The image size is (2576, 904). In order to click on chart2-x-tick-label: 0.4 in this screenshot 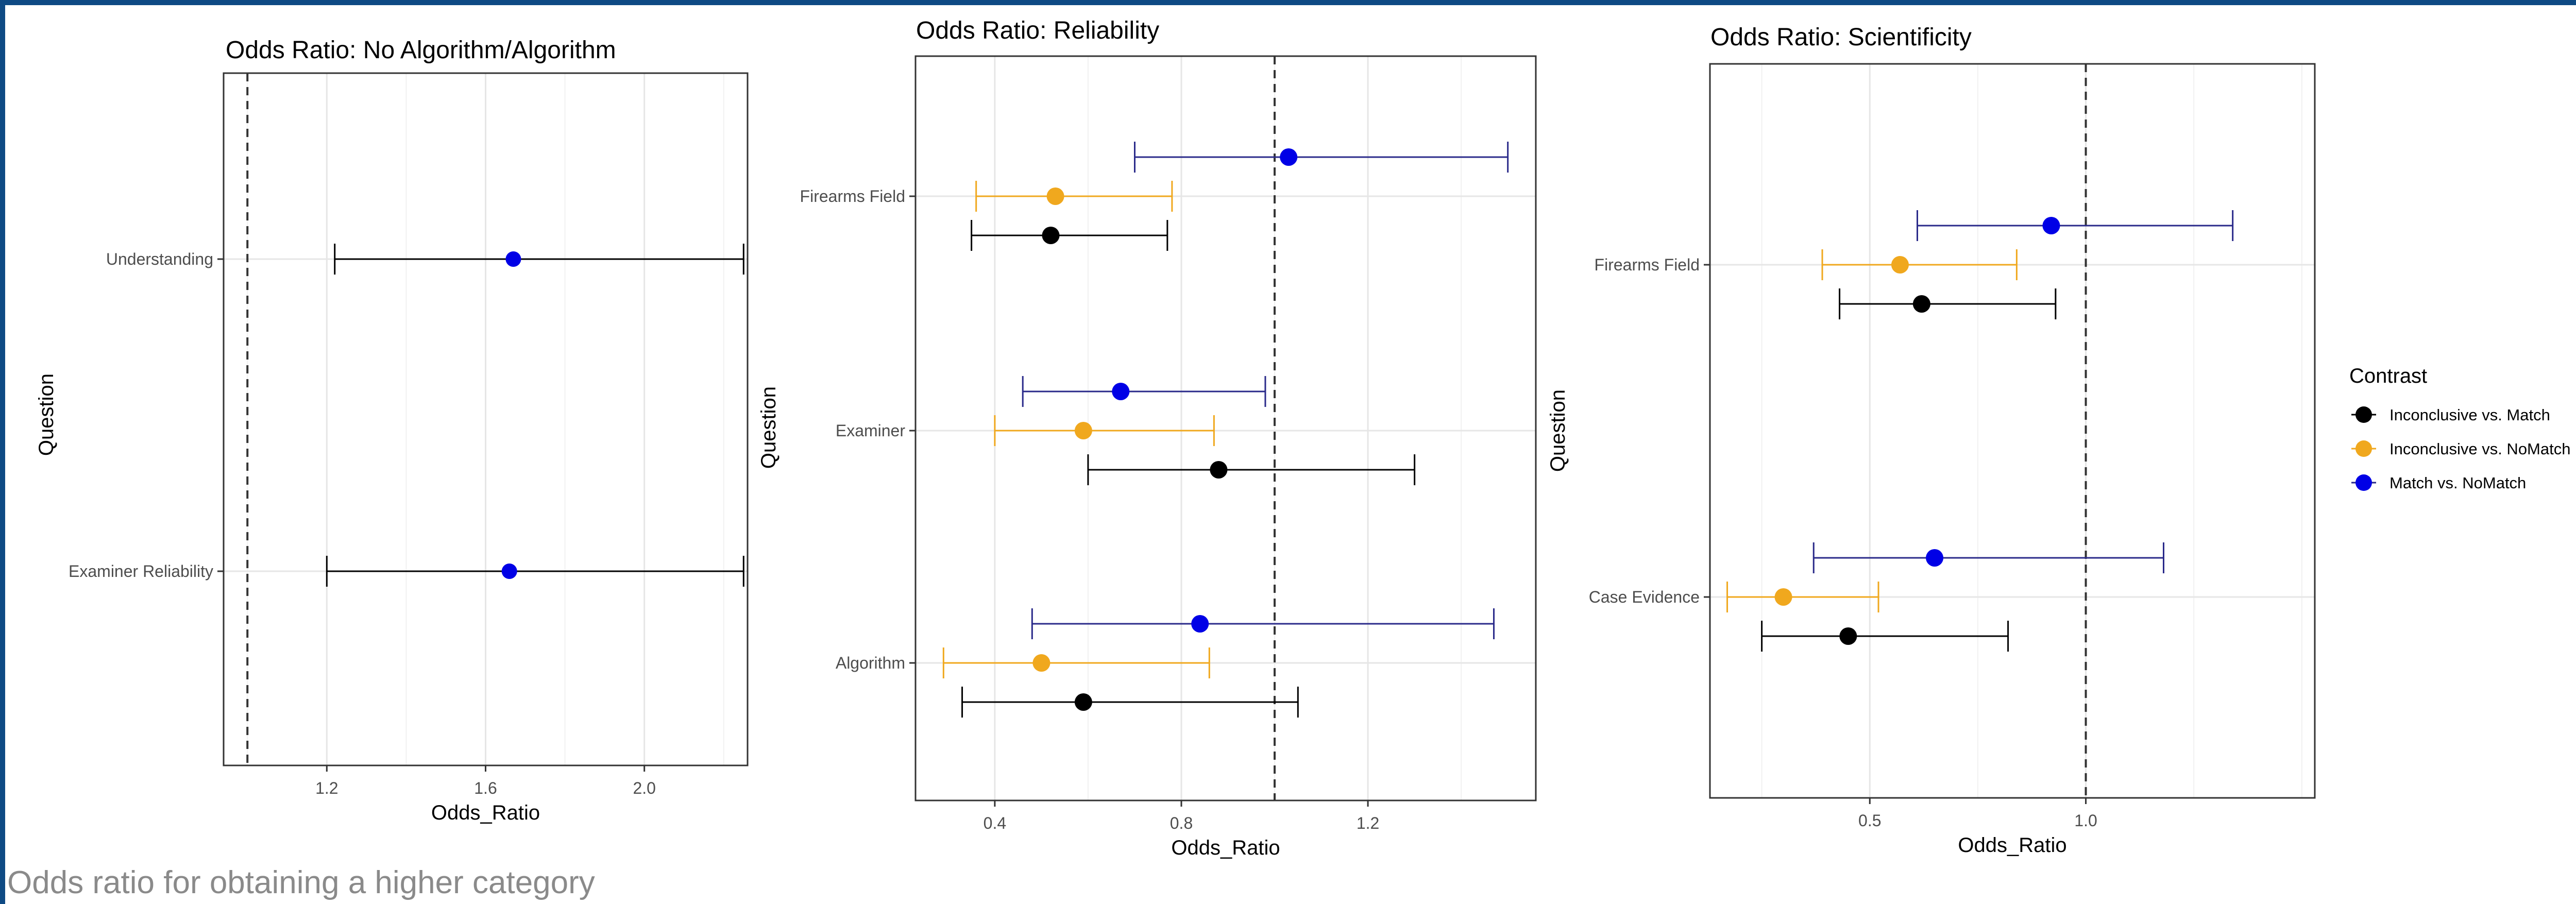, I will do `click(995, 823)`.